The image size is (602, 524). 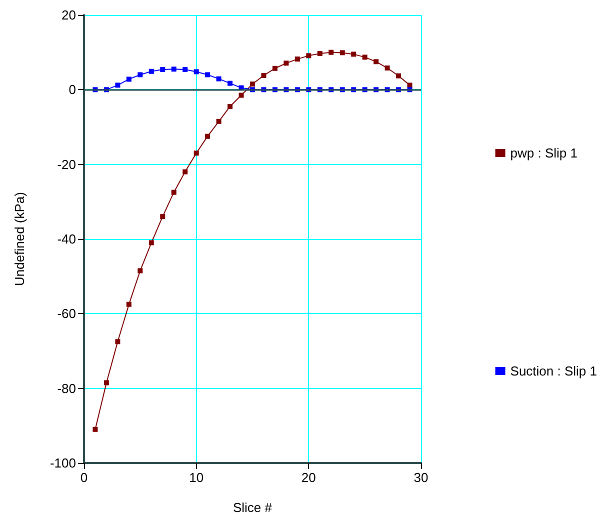 I want to click on x-tick-label: 30, so click(x=421, y=477).